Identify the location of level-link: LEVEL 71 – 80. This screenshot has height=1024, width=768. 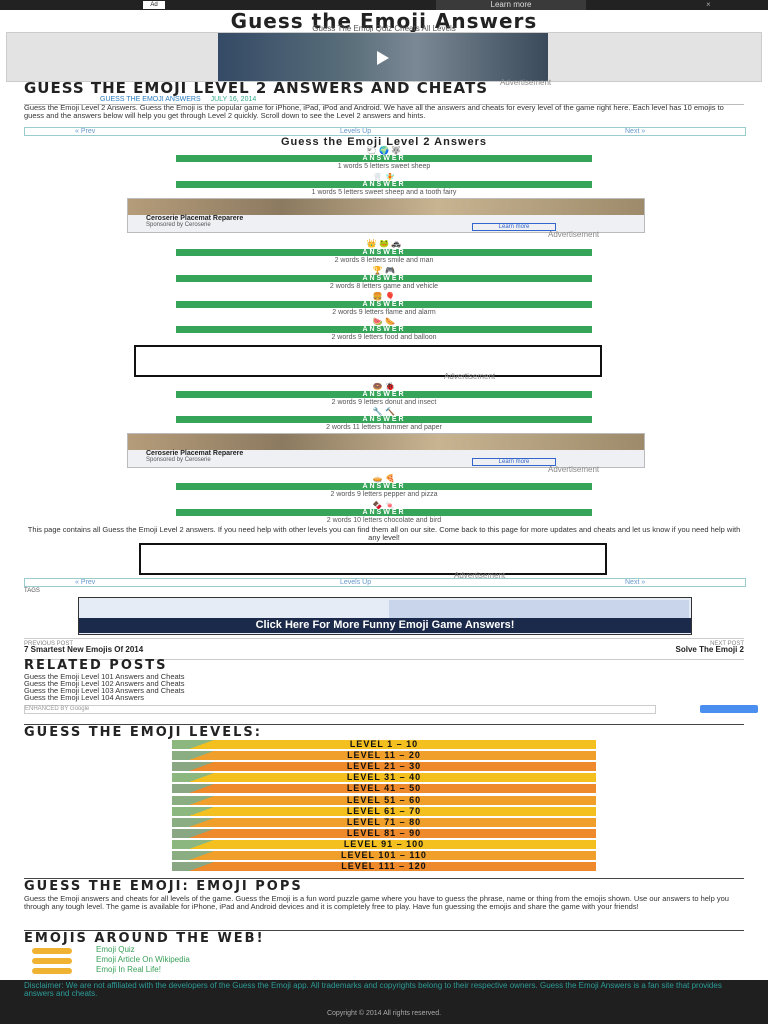
(384, 822).